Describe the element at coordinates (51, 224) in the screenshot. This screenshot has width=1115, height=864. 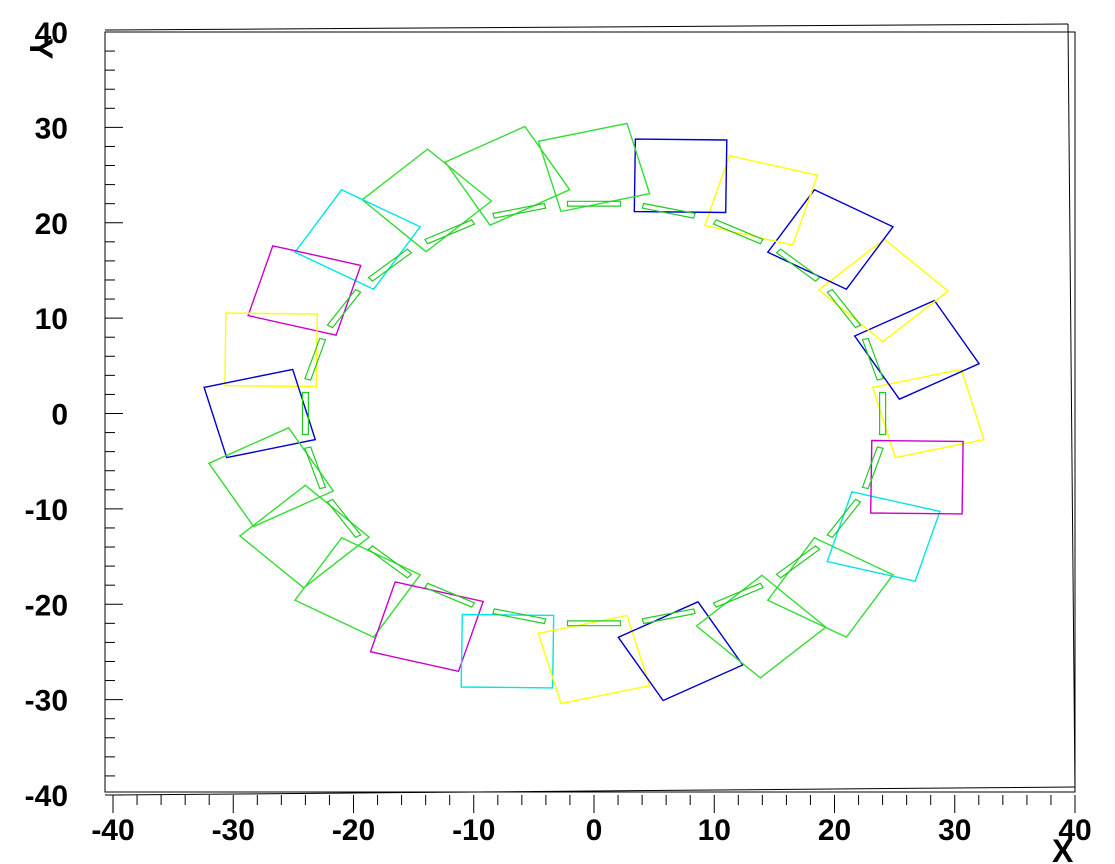
I see `y-tick-label: 20` at that location.